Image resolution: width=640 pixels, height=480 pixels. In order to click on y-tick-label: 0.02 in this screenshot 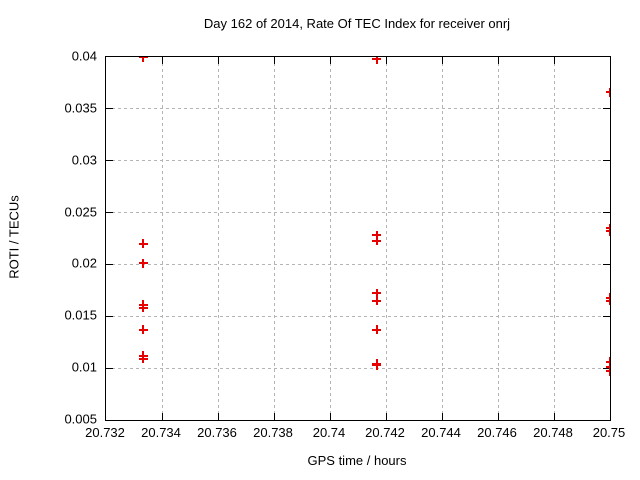, I will do `click(84, 263)`.